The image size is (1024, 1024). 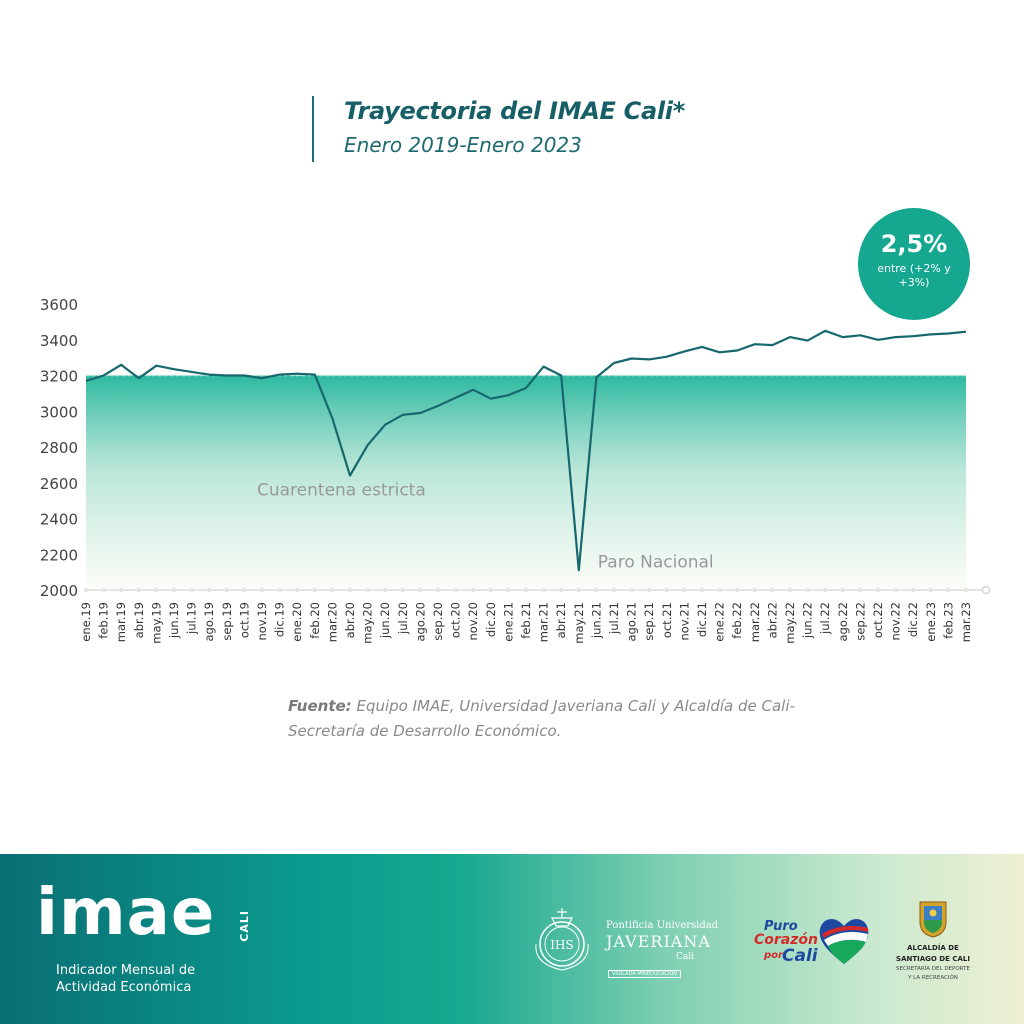 I want to click on x-tick-label: may.21, so click(x=579, y=623).